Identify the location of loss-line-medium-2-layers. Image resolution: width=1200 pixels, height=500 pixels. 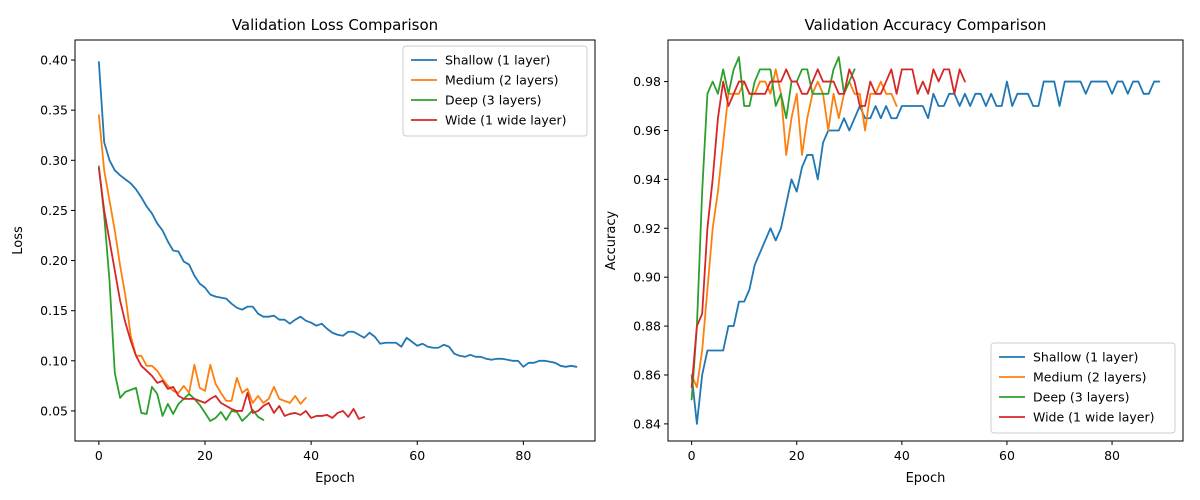
(202, 259).